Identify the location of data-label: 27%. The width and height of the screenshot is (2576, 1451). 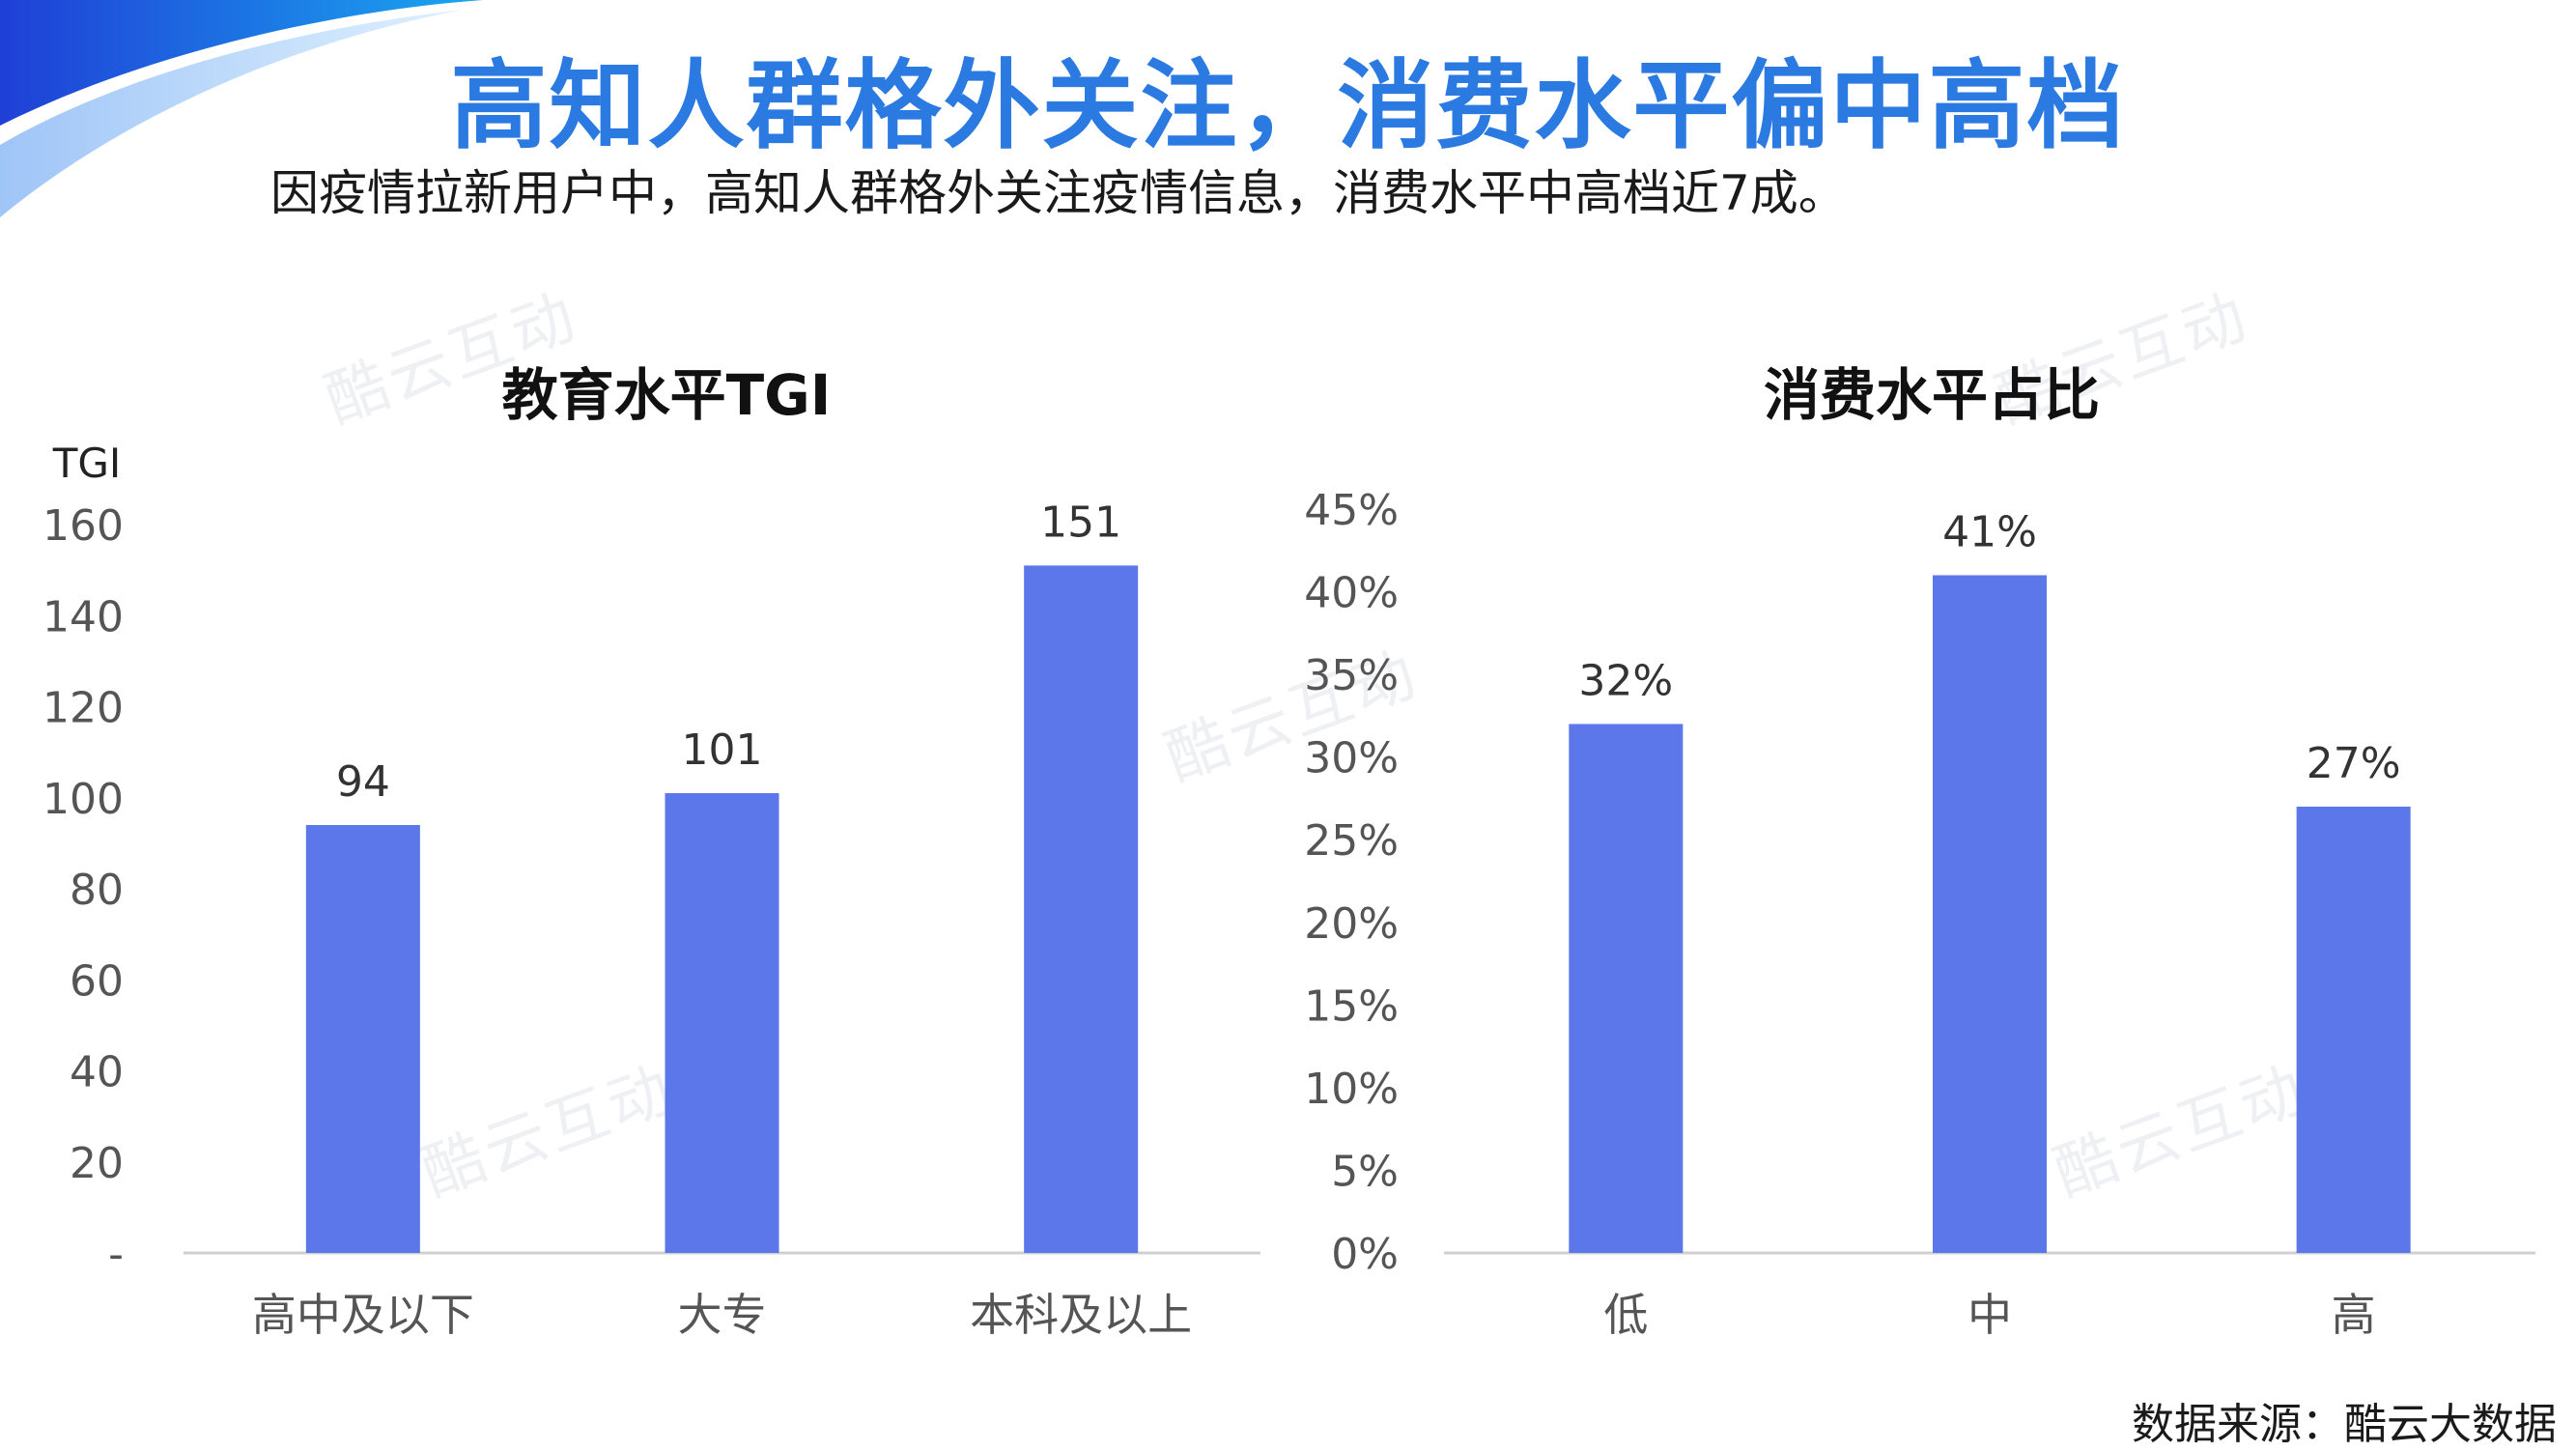
(2354, 764).